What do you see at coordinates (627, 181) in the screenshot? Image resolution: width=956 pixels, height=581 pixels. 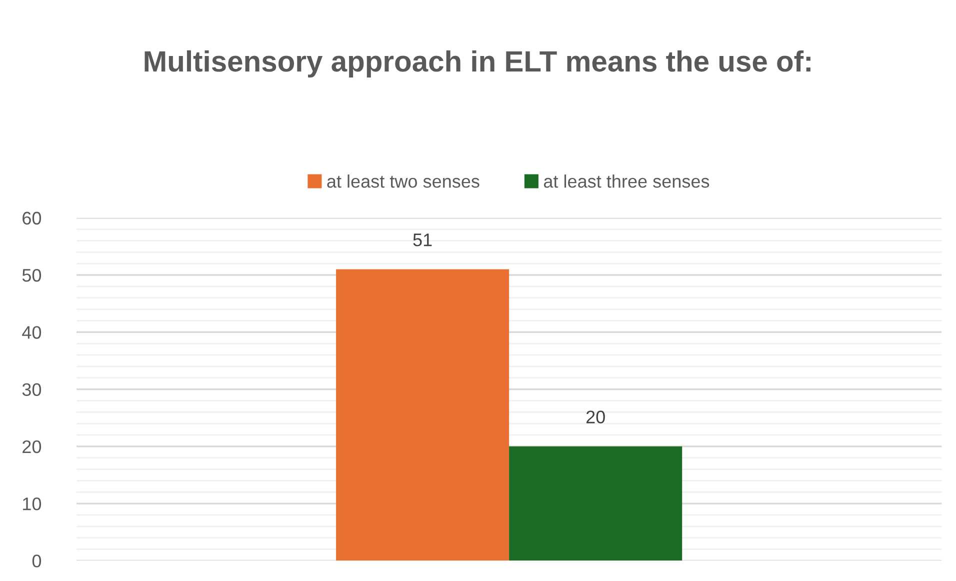 I see `legend-label: at least three senses` at bounding box center [627, 181].